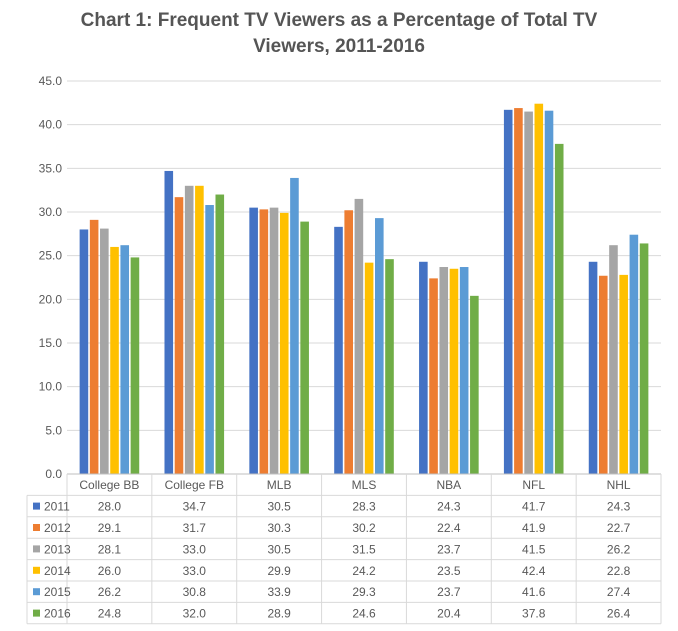 The width and height of the screenshot is (678, 631). Describe the element at coordinates (51, 168) in the screenshot. I see `y-tick-label: 35.0` at that location.